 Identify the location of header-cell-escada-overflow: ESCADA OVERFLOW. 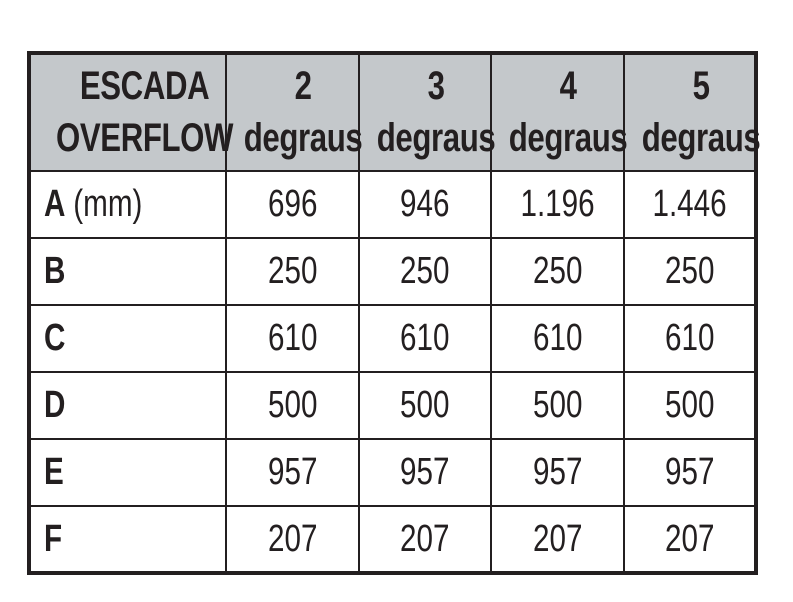
(131, 112).